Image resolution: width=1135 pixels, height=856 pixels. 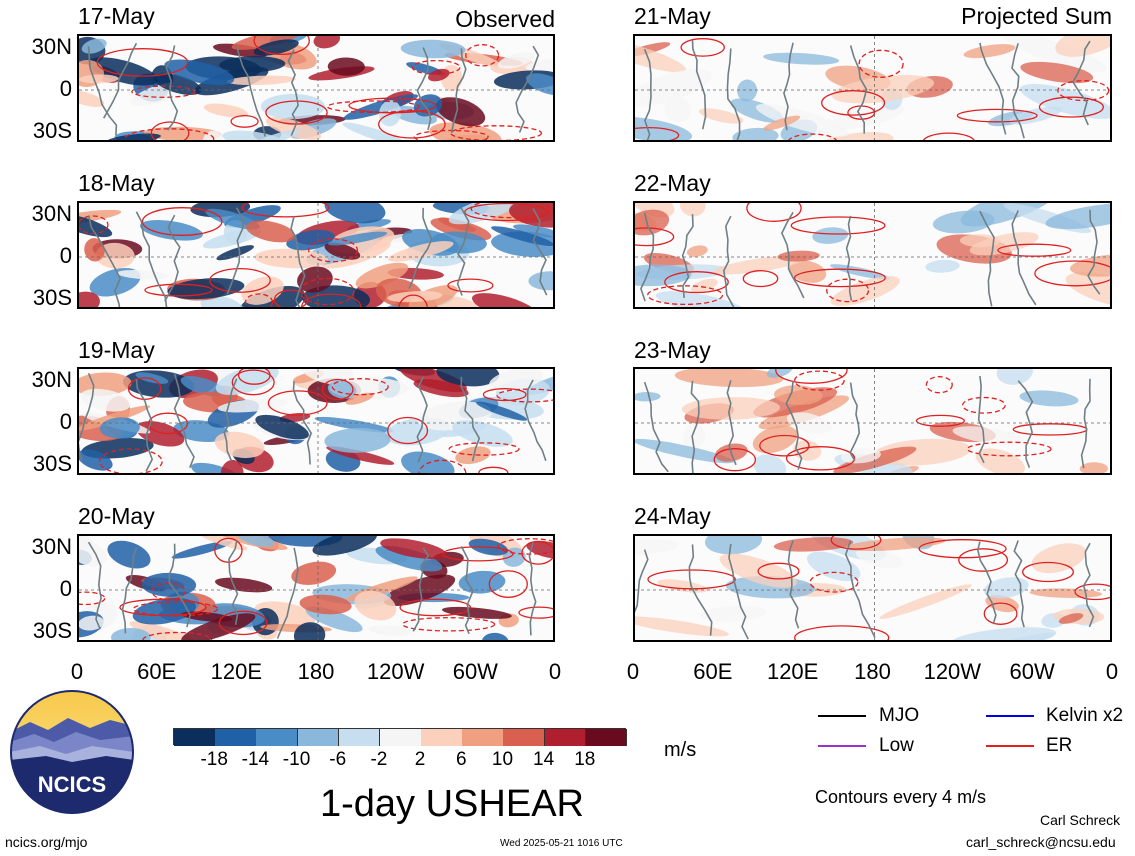 What do you see at coordinates (1085, 715) in the screenshot?
I see `legend-label-kelvin: Kelvin x2` at bounding box center [1085, 715].